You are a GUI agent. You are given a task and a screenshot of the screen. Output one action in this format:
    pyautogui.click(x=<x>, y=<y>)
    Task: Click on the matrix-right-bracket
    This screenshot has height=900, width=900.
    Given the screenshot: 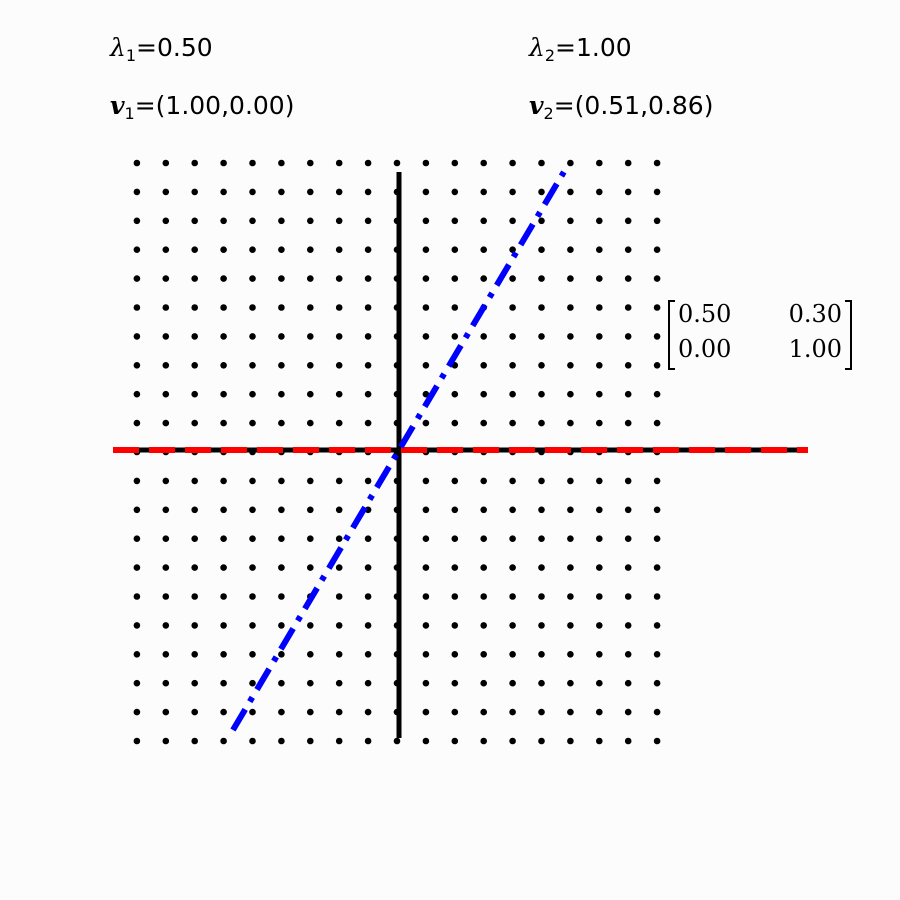 What is the action you would take?
    pyautogui.click(x=848, y=335)
    